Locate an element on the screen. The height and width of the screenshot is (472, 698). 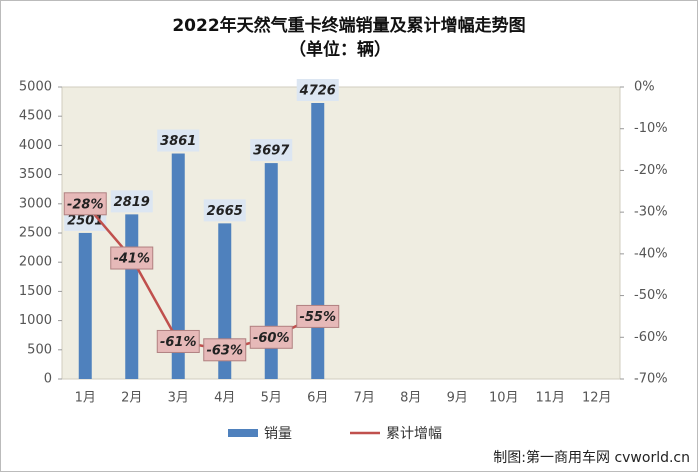
x-tick-label: 6月 is located at coordinates (317, 398).